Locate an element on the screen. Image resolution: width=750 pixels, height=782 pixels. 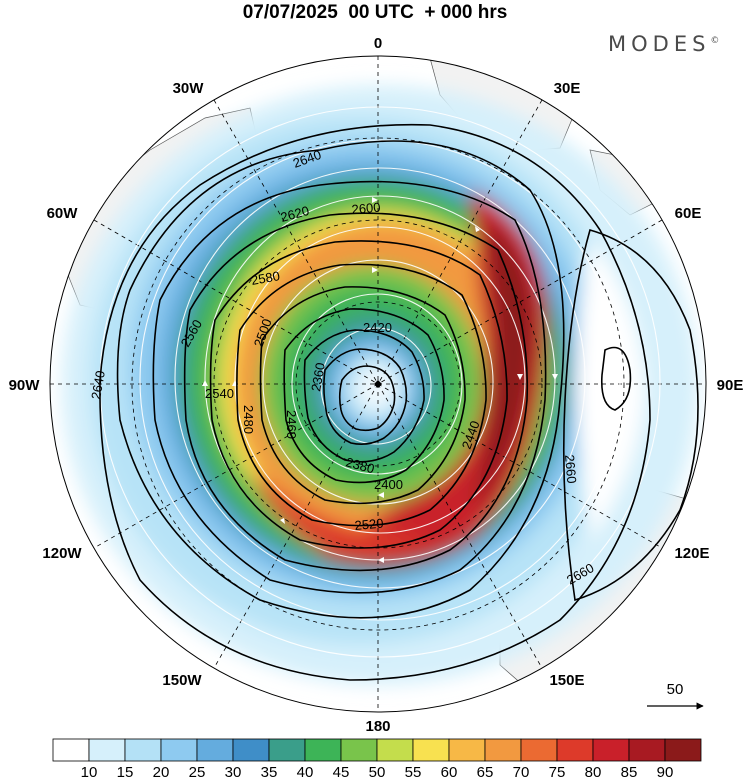
colorbar-label: 55 is located at coordinates (413, 772).